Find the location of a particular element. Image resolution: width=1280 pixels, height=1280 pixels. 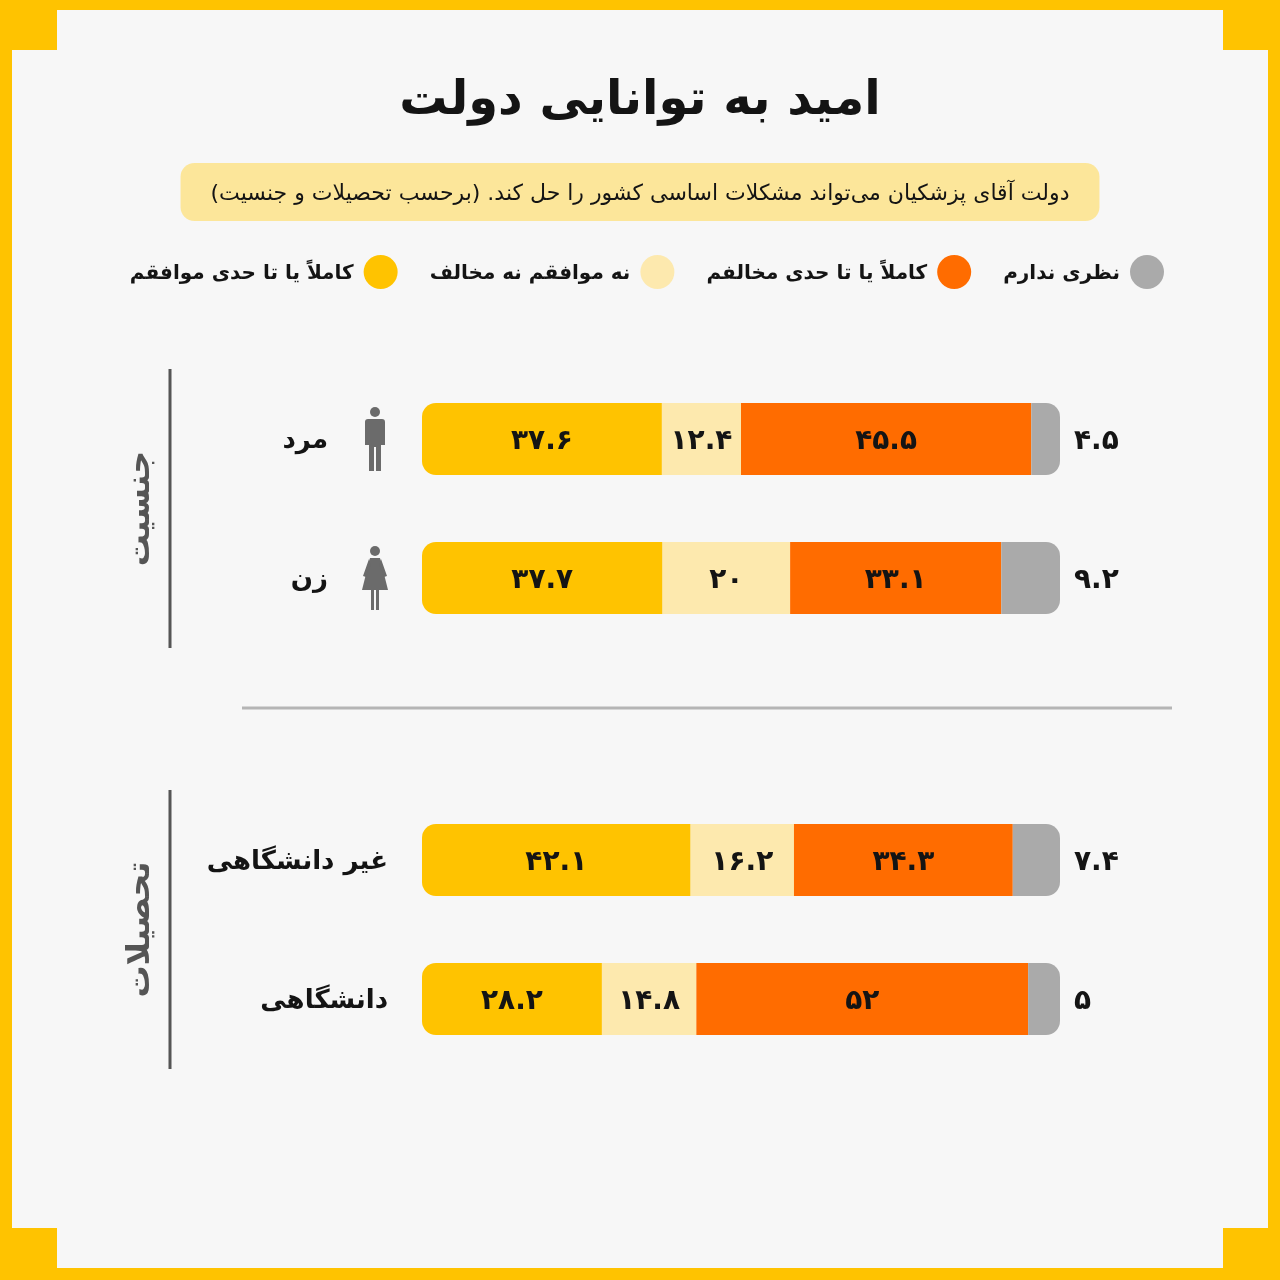

data-label: ۳۷.۶ is located at coordinates (541, 439).